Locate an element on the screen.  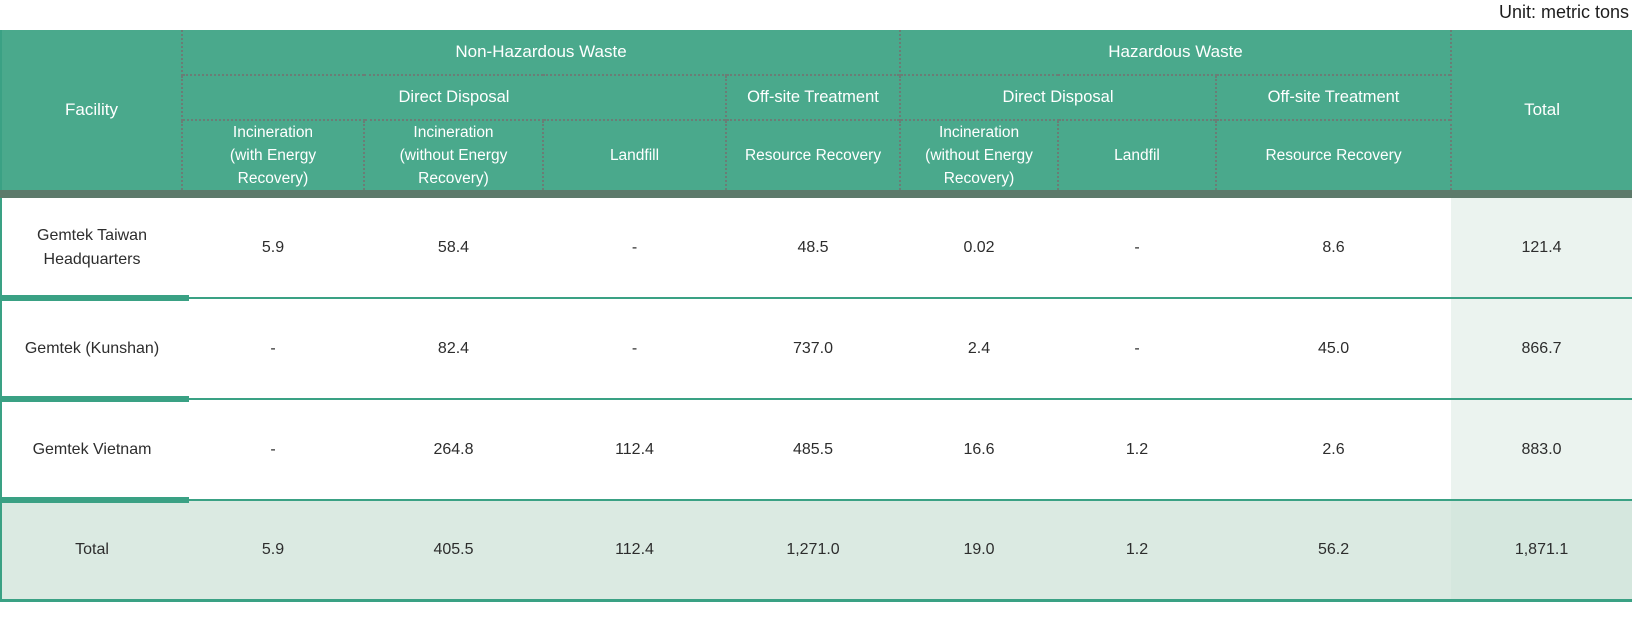
total-value-cell: 1,271.0 is located at coordinates (813, 550).